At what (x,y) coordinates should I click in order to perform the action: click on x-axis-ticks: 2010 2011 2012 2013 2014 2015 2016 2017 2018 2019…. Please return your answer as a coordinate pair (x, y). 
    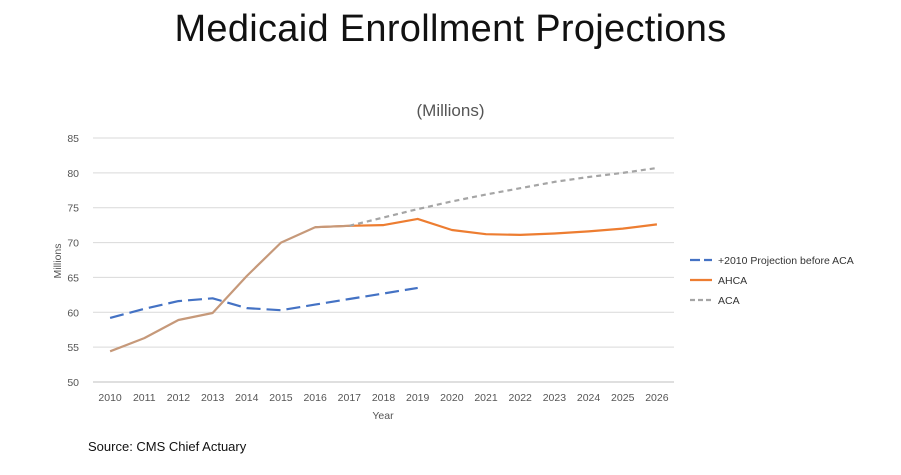
    Looking at the image, I should click on (383, 398).